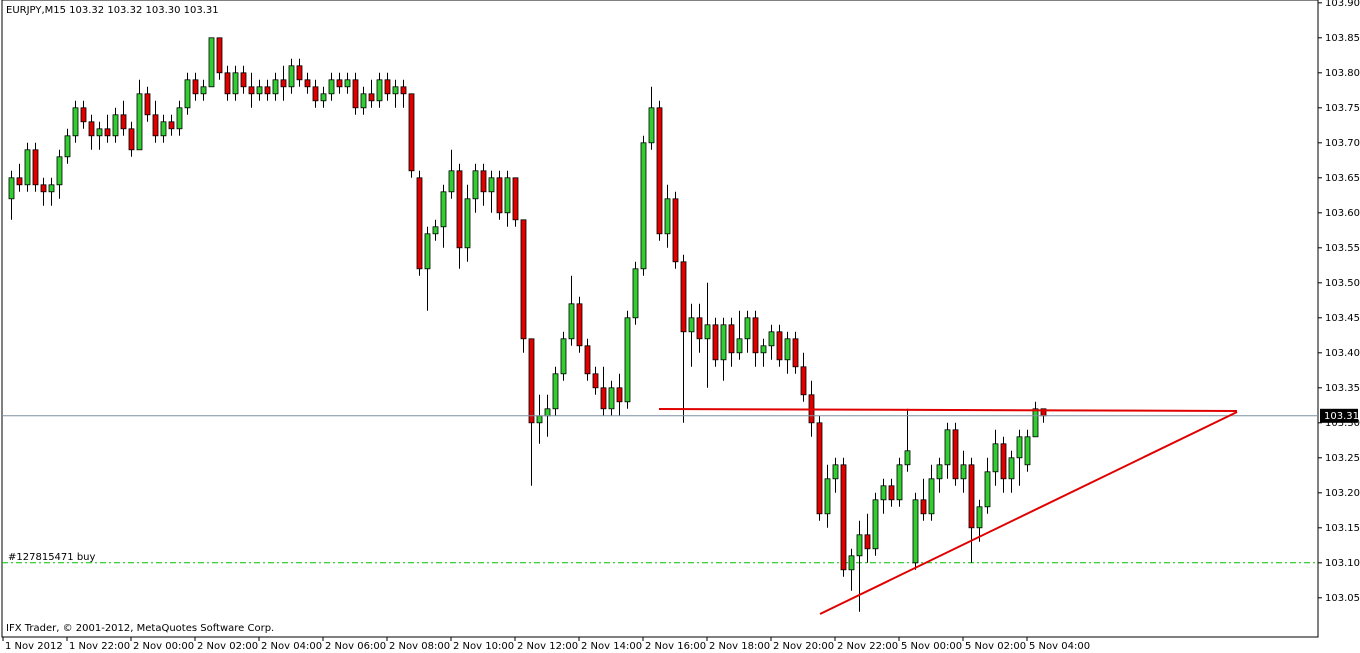  What do you see at coordinates (867, 646) in the screenshot?
I see `x-tick-label: 2 Nov 22:00` at bounding box center [867, 646].